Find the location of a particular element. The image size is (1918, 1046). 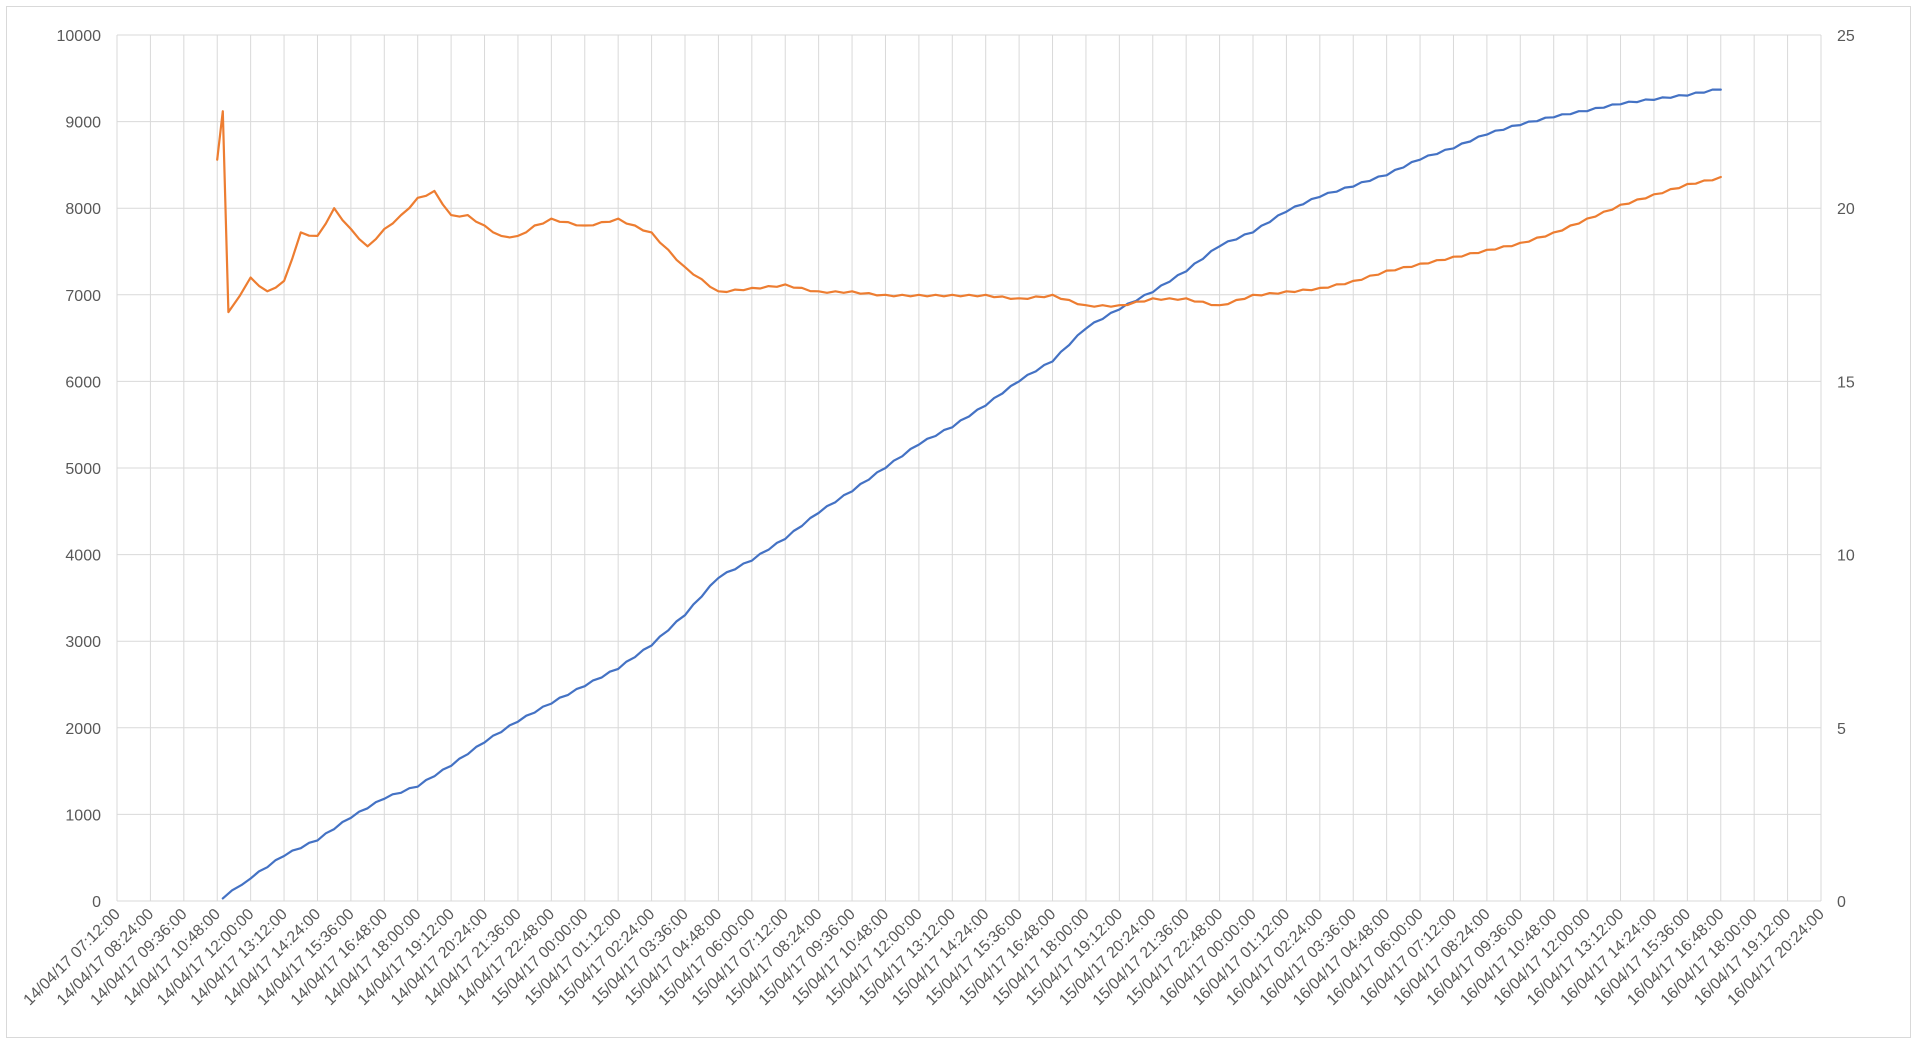

y2-tick-label: 25 is located at coordinates (1846, 36).